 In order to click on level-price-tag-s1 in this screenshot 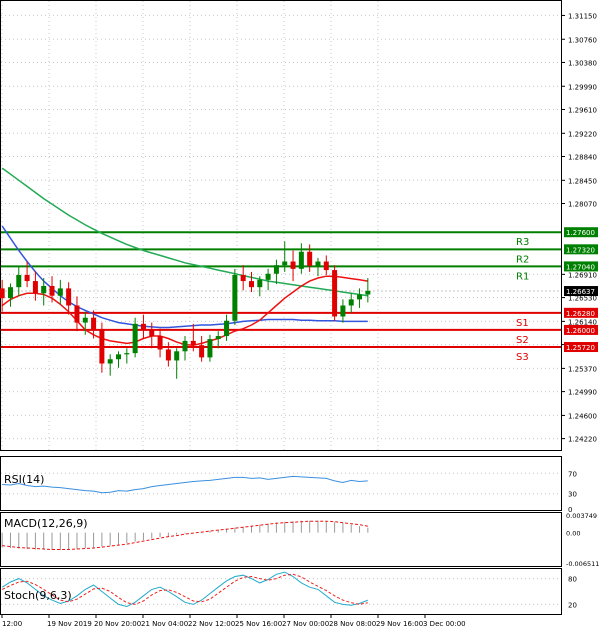, I will do `click(581, 312)`.